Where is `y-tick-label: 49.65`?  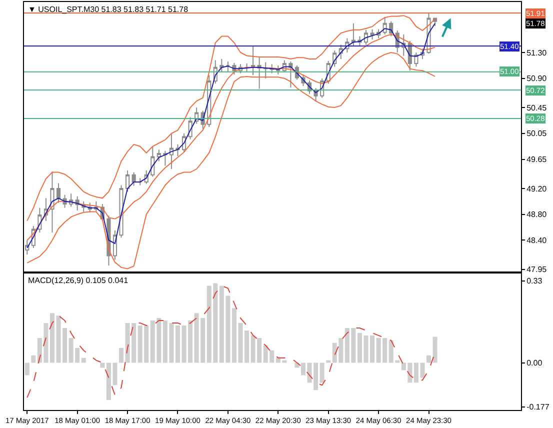 y-tick-label: 49.65 is located at coordinates (537, 159).